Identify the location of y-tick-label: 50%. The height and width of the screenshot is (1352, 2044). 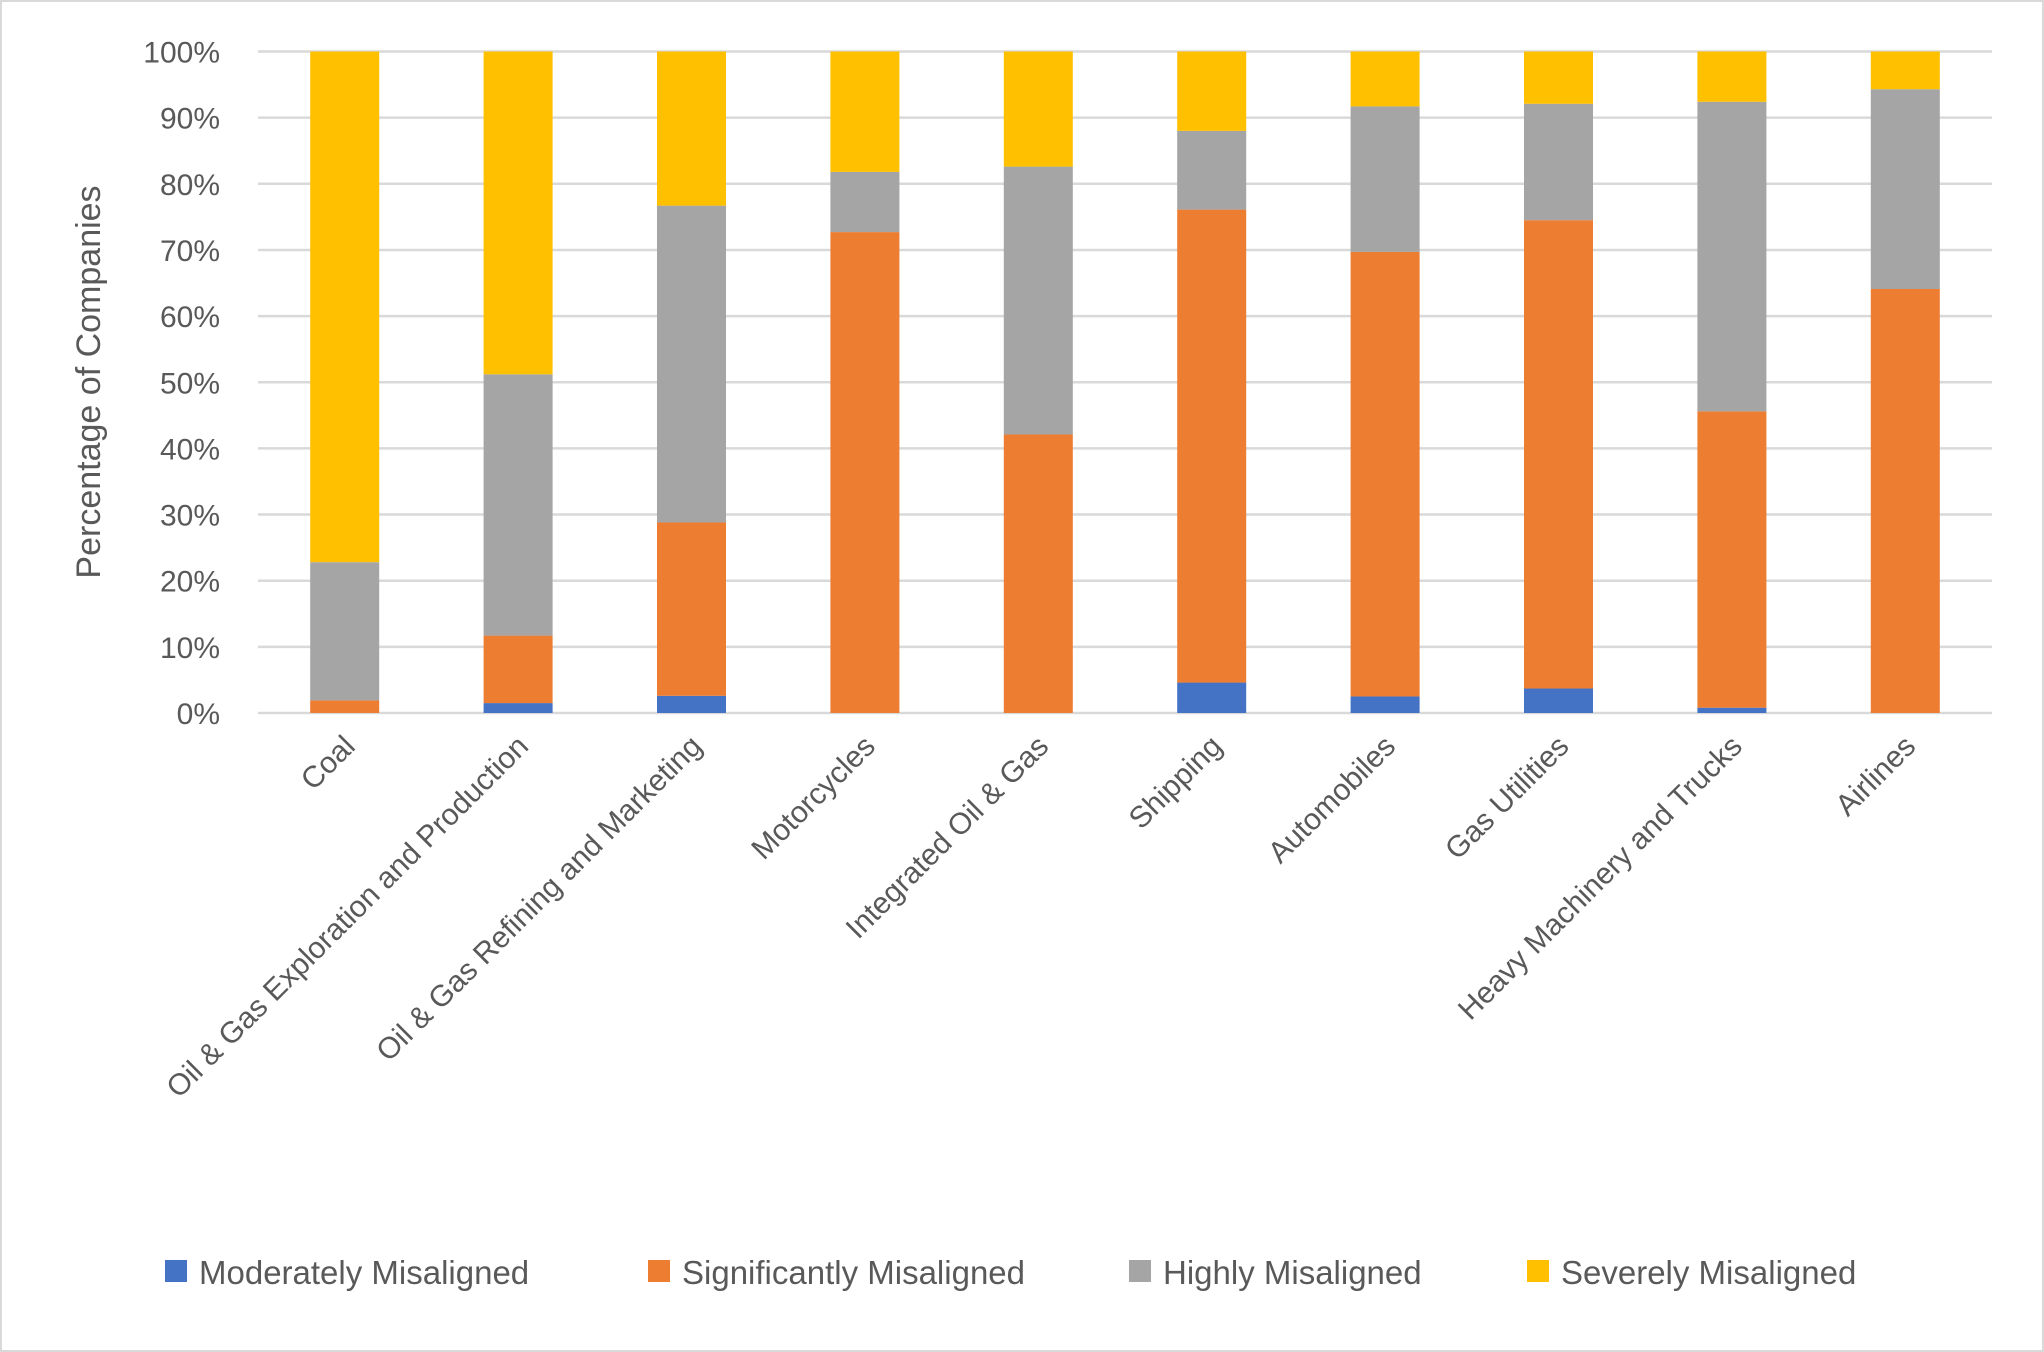
(190, 383).